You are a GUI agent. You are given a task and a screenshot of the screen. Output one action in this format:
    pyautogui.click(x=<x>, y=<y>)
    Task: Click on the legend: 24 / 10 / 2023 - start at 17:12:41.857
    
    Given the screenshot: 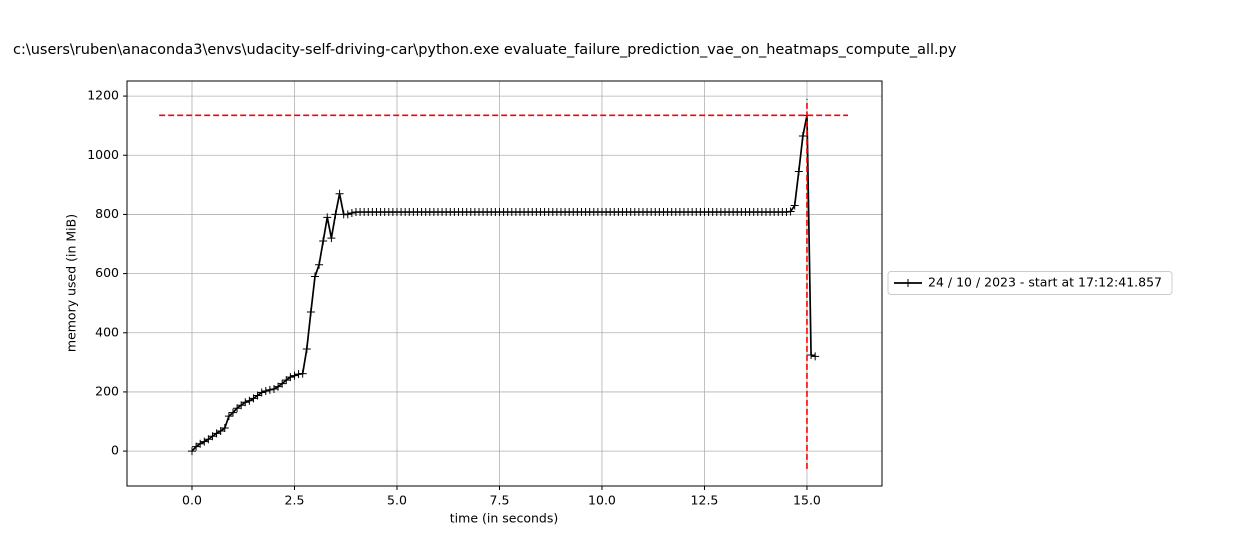 What is the action you would take?
    pyautogui.click(x=1030, y=283)
    